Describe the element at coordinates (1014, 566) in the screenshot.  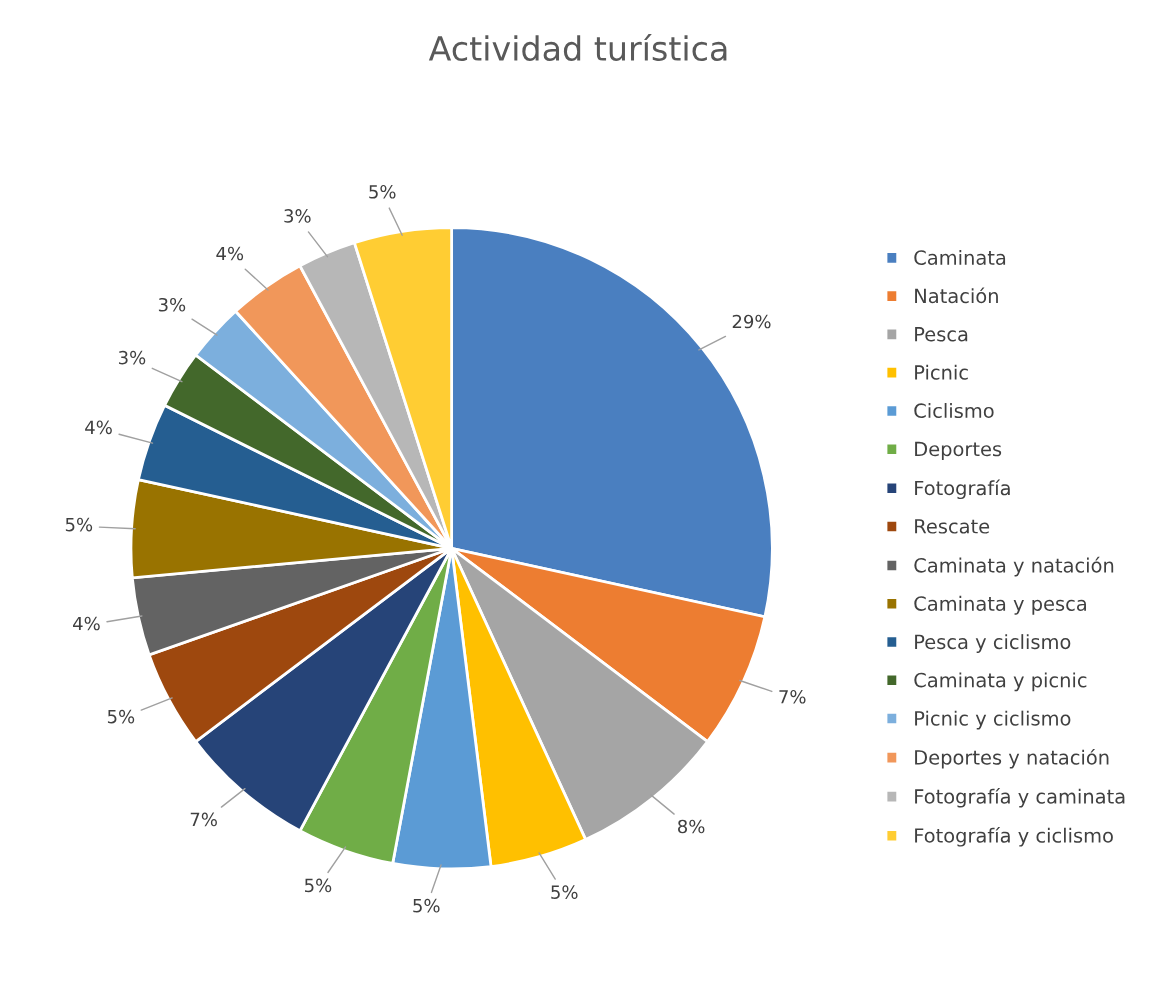
I see `legend-label: Caminata y natación` at that location.